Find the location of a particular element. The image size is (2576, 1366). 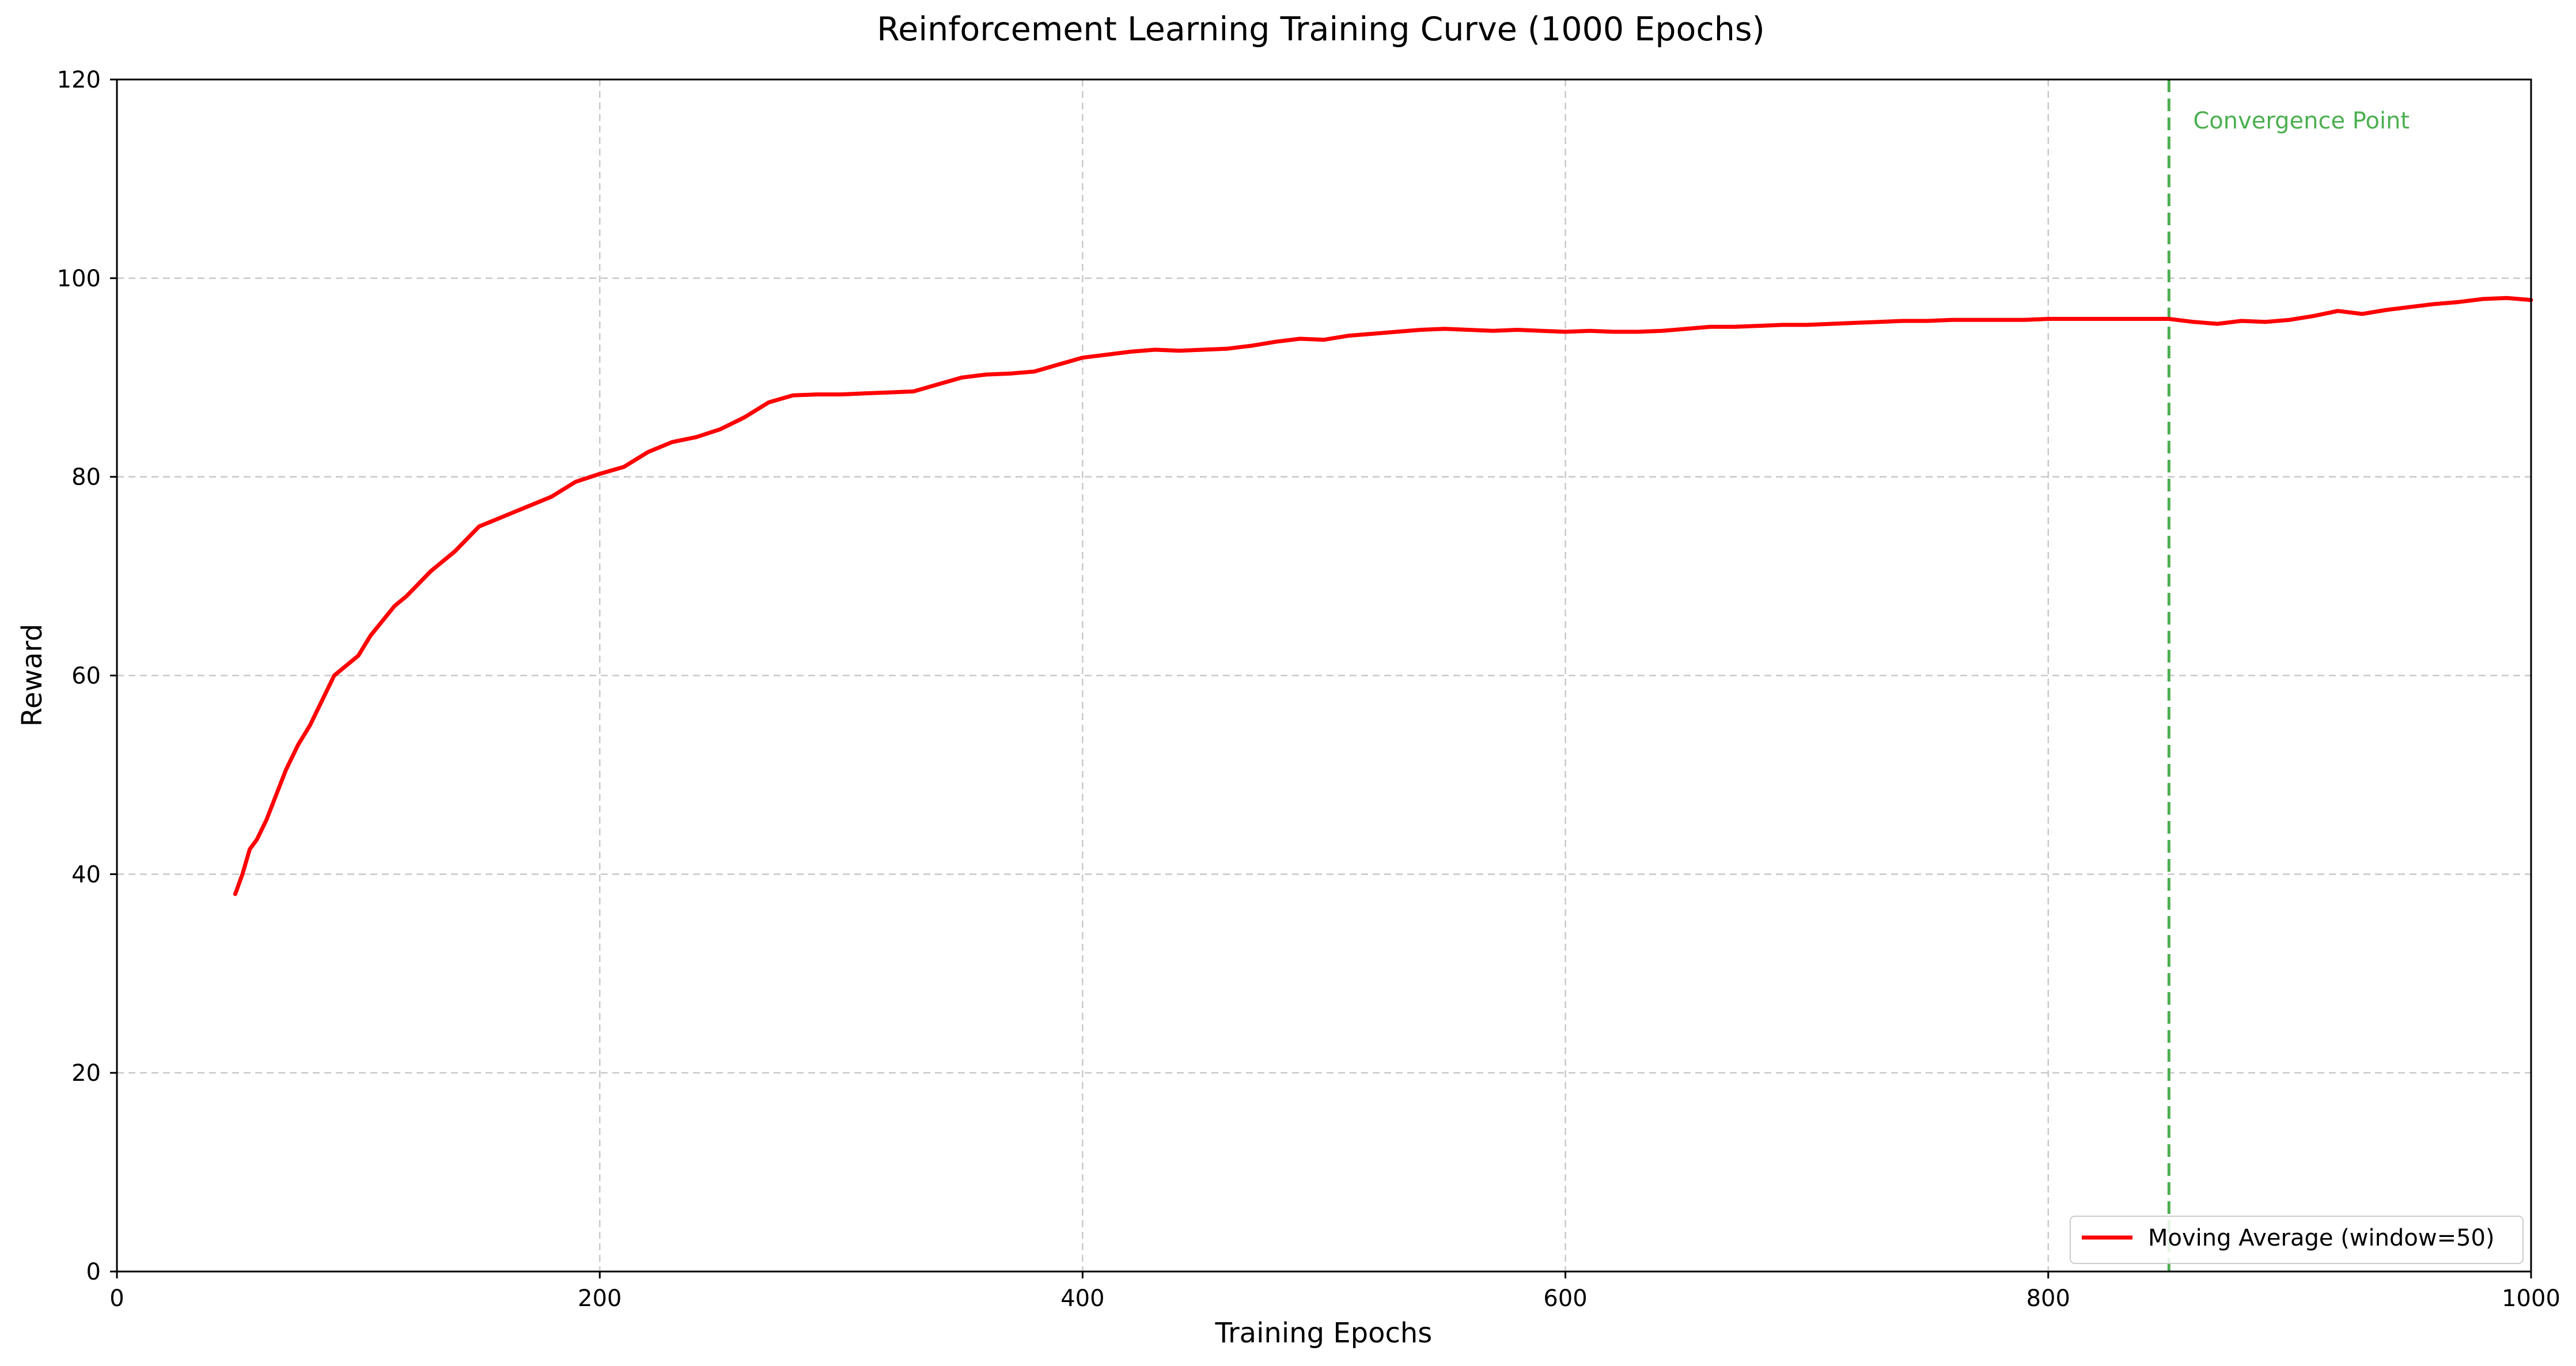

x-tick-label: 600 is located at coordinates (1565, 1298).